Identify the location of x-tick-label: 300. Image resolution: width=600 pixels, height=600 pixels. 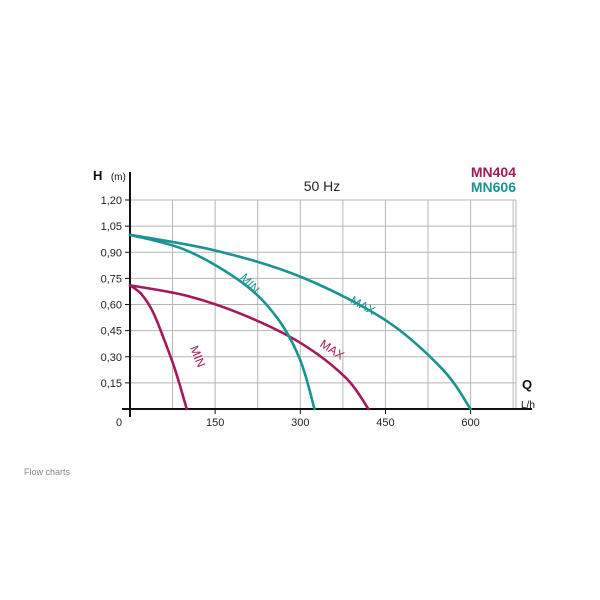
(300, 423).